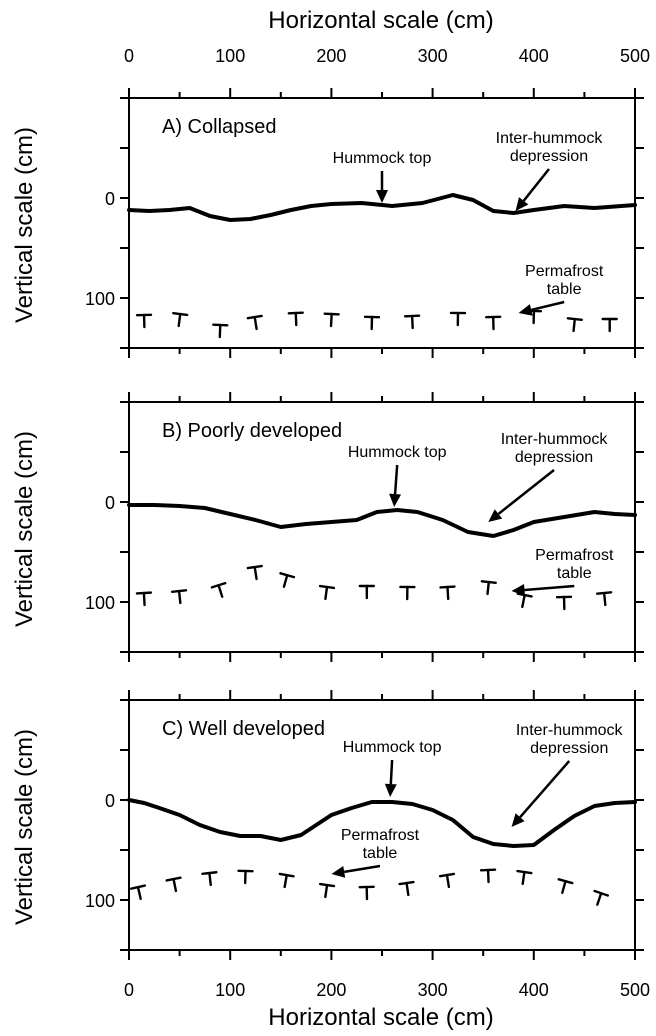 This screenshot has height=1036, width=656. What do you see at coordinates (387, 56) in the screenshot?
I see `top-axis-tick-labels: 0 100 200 300 400 500` at bounding box center [387, 56].